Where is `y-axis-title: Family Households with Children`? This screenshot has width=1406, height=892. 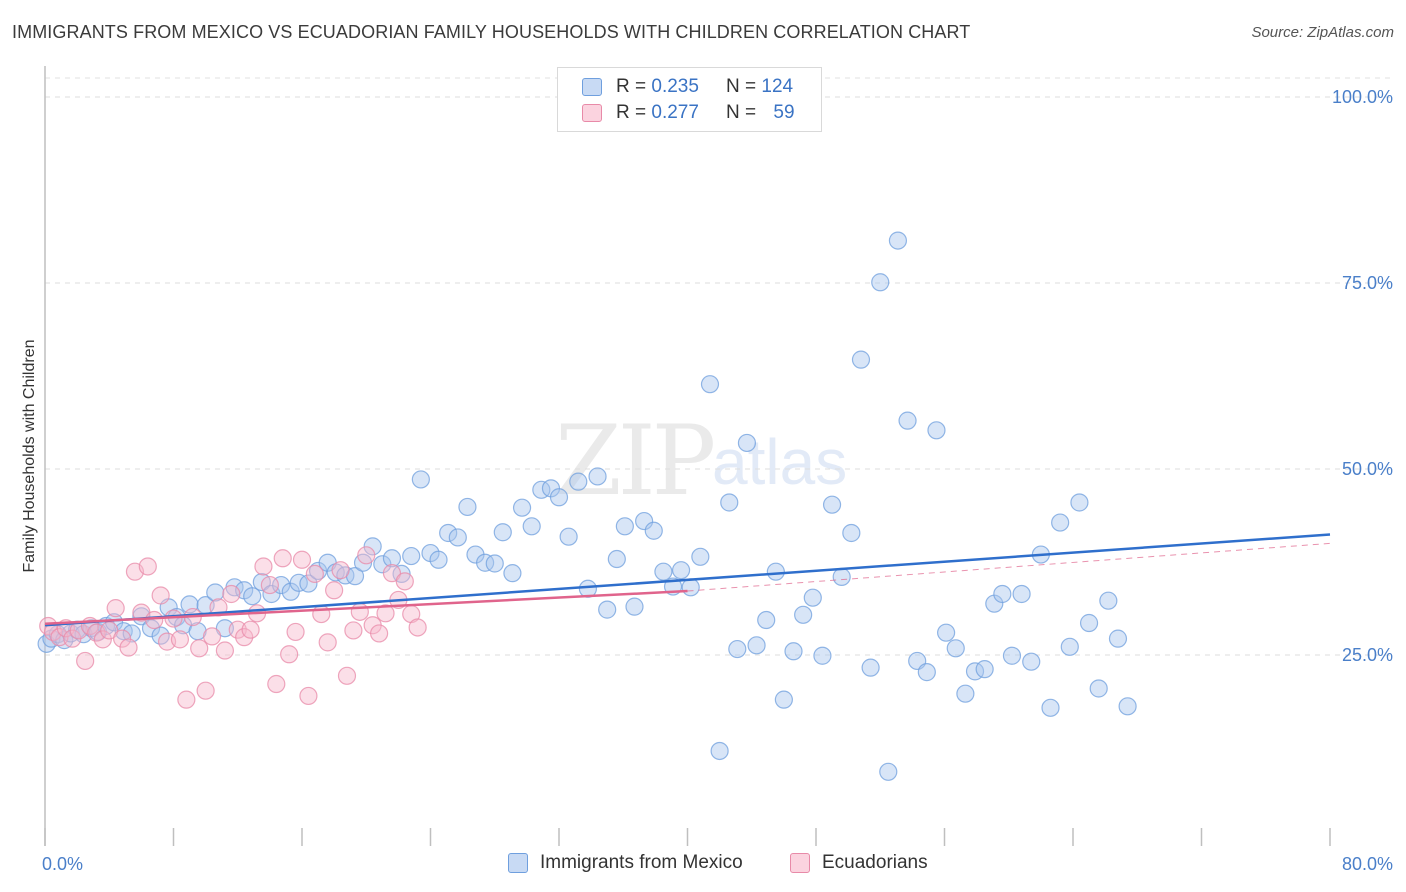 y-axis-title: Family Households with Children is located at coordinates (29, 456).